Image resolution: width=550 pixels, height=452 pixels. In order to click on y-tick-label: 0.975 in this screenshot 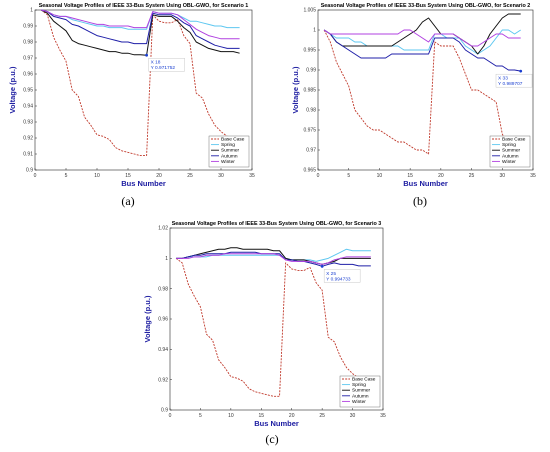, I will do `click(309, 131)`.